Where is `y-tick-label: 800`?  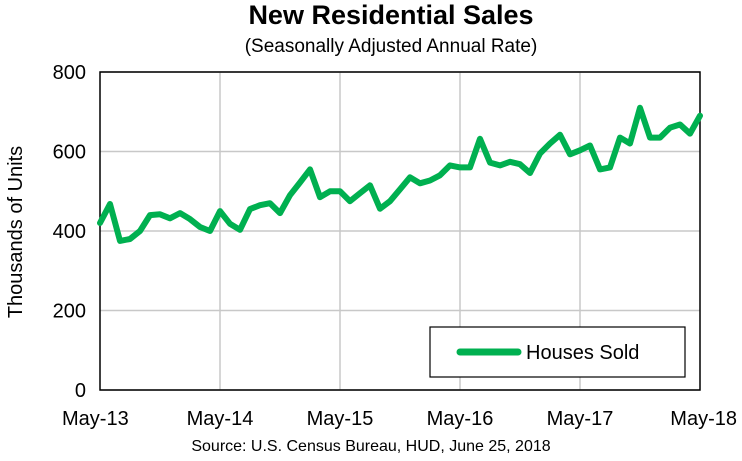
y-tick-label: 800 is located at coordinates (69, 73).